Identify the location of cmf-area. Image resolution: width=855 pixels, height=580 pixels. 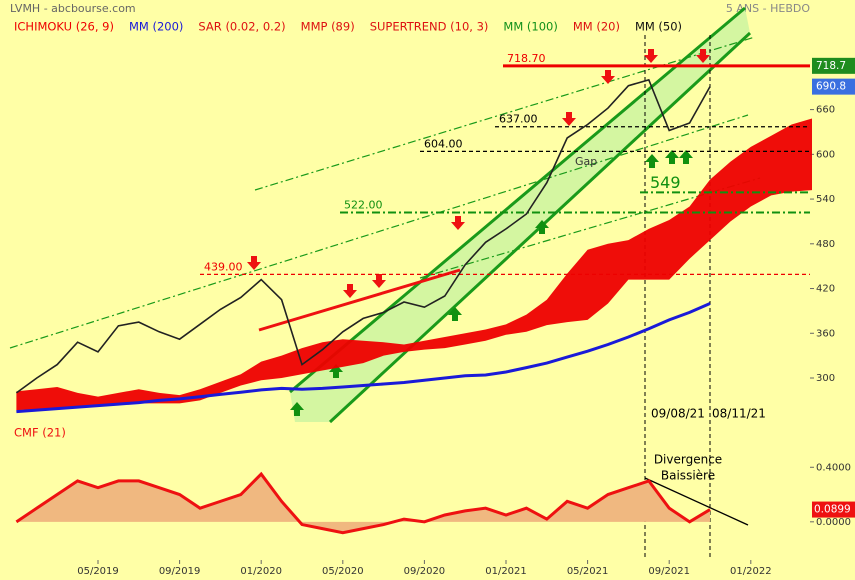
(363, 503).